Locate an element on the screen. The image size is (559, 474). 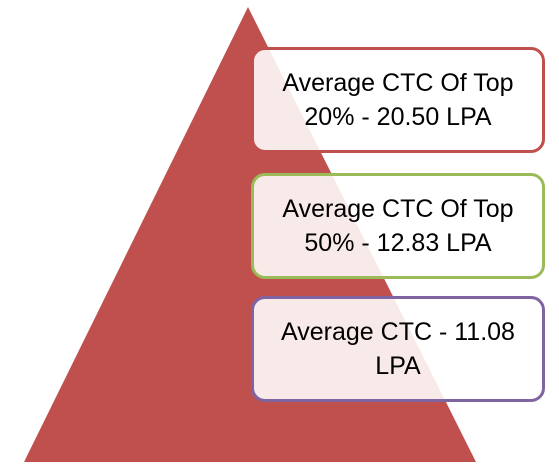
level-label-top-20: Average CTC Of Top 20% - 20.50 LPA is located at coordinates (398, 100).